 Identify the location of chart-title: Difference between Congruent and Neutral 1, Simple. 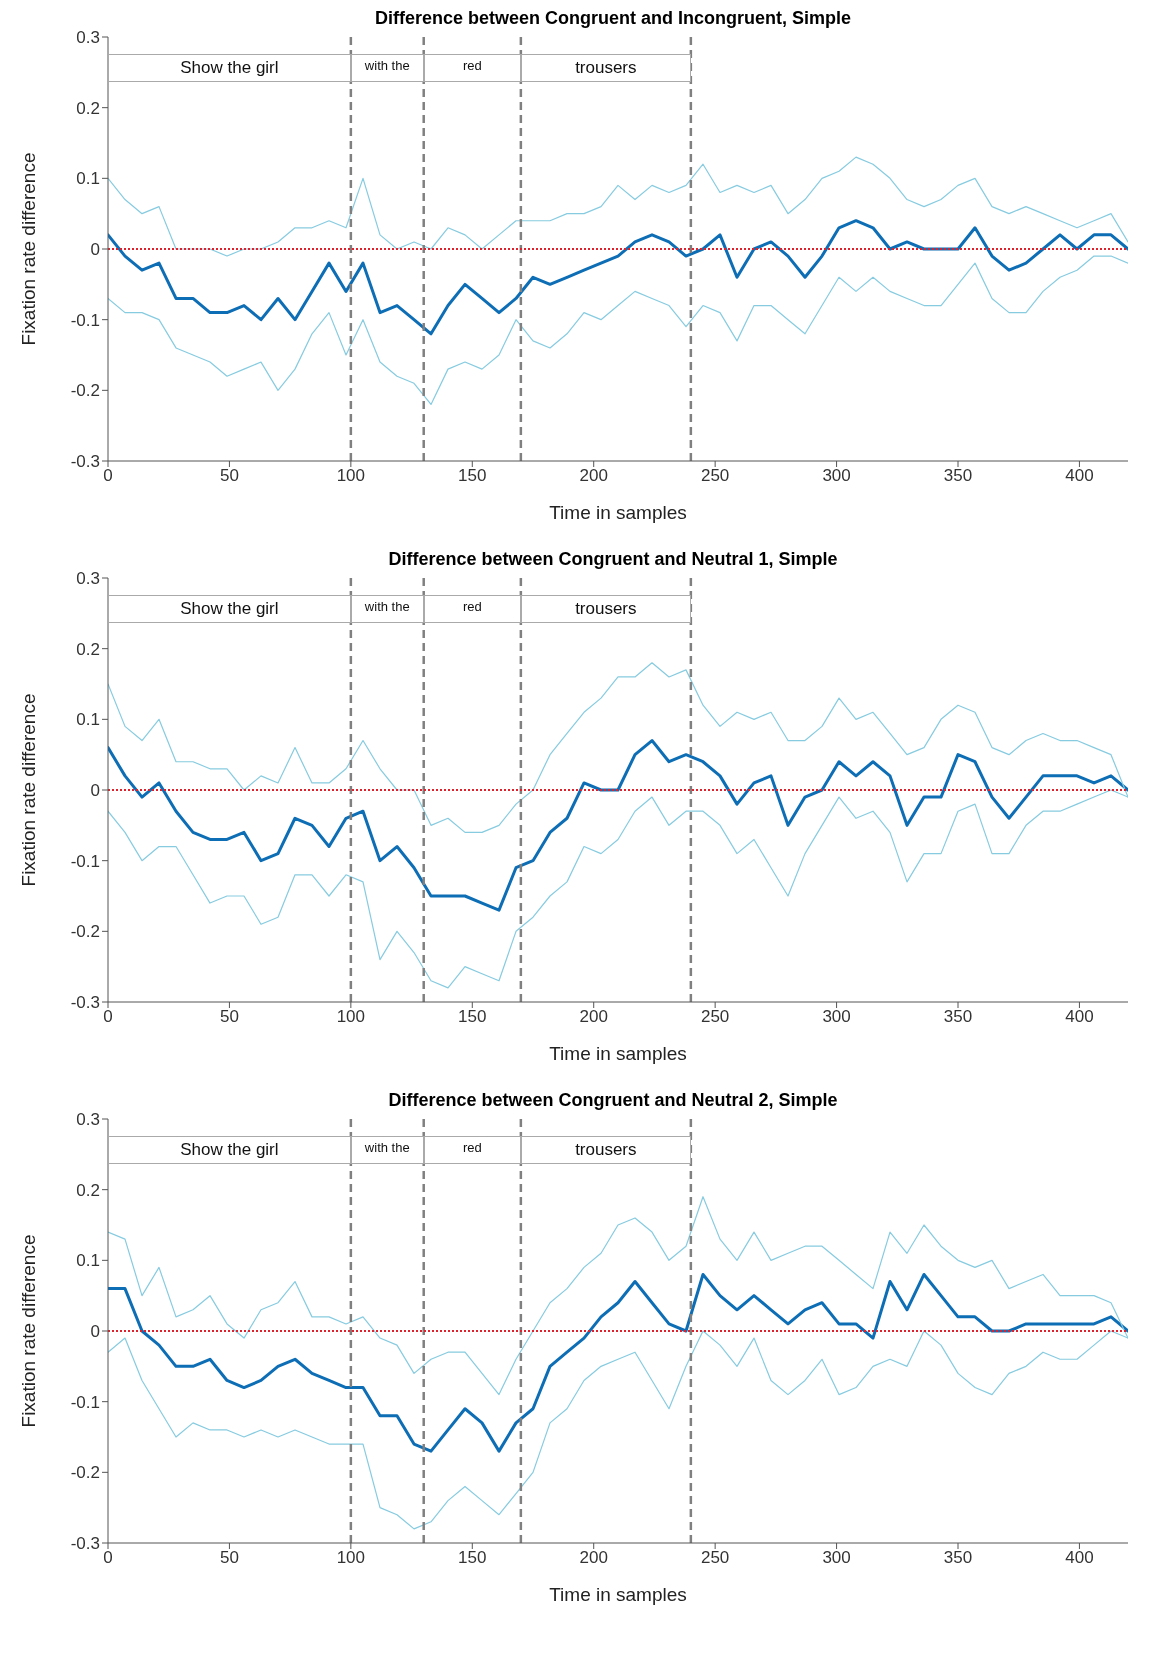
(613, 559).